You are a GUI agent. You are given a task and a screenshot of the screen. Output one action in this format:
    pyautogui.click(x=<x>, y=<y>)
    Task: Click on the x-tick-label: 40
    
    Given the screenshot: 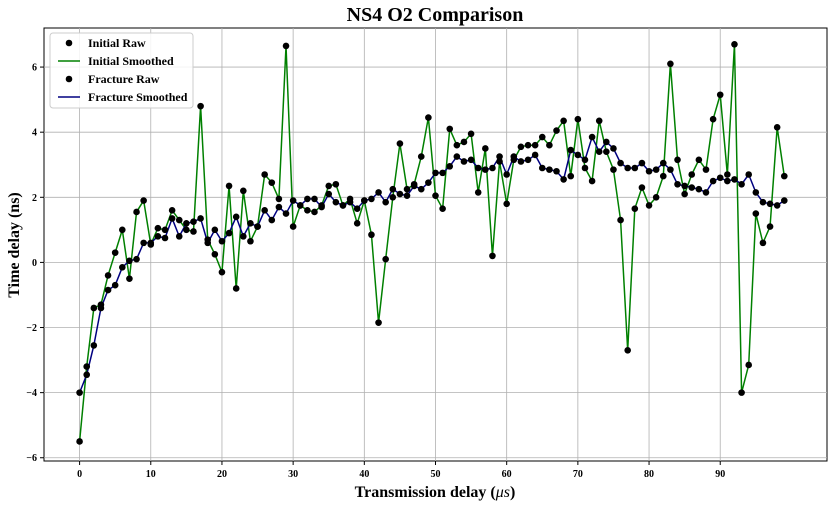 What is the action you would take?
    pyautogui.click(x=364, y=474)
    